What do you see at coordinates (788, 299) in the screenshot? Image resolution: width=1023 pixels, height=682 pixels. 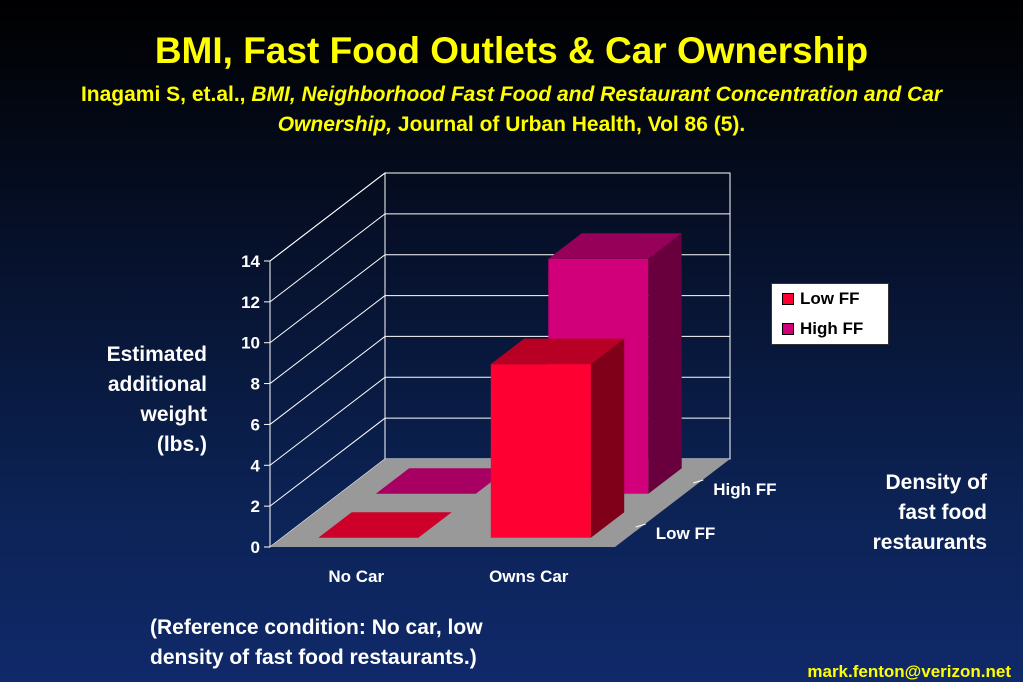 I see `legend-swatch-low-ff` at bounding box center [788, 299].